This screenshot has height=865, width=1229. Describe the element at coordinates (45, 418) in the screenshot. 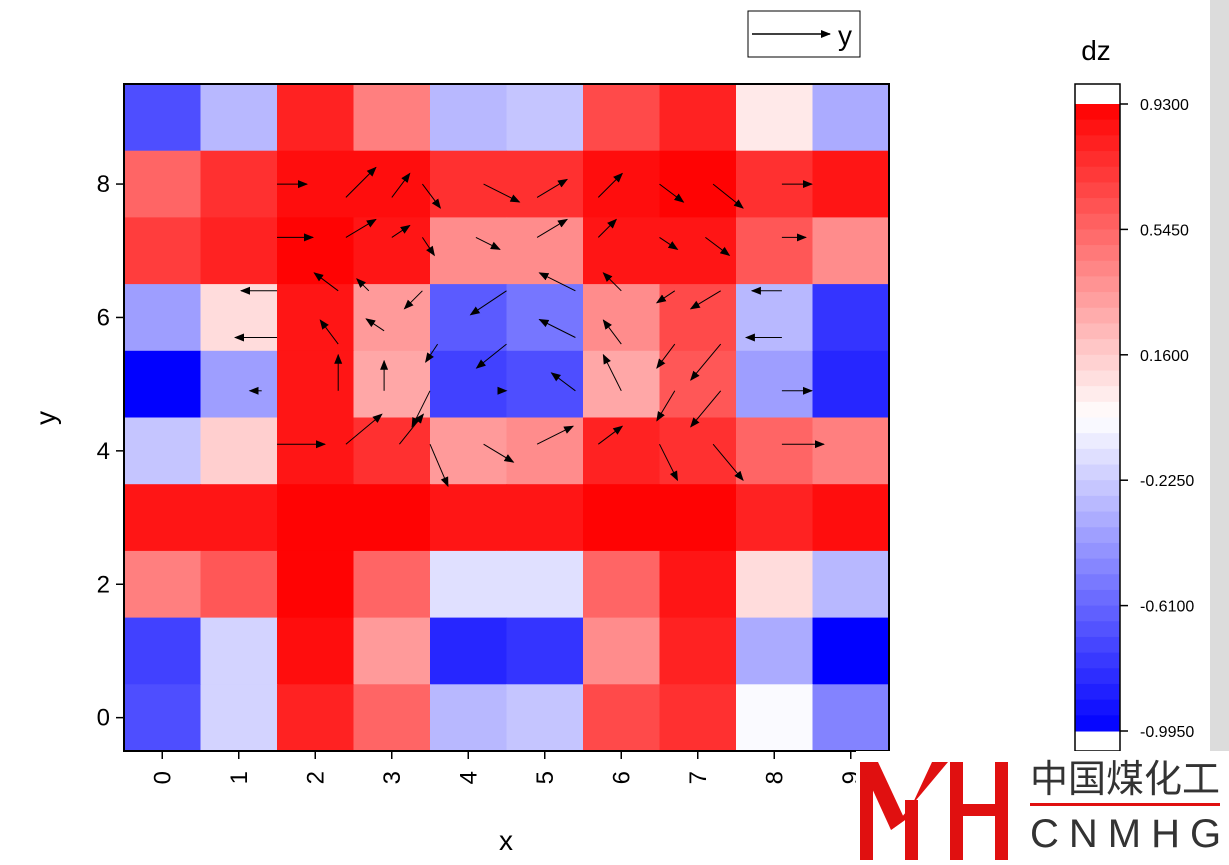

I see `y-axis-title: y` at that location.